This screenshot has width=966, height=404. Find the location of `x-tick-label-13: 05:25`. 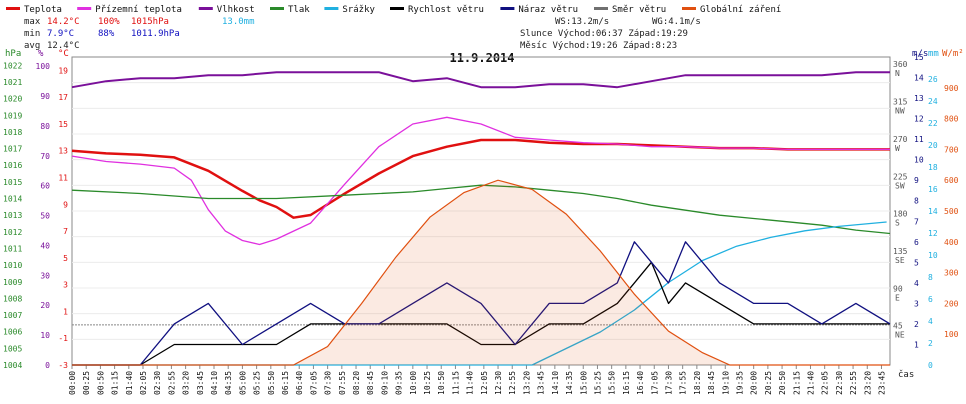

x-tick-label-13: 05:25 is located at coordinates (257, 383).